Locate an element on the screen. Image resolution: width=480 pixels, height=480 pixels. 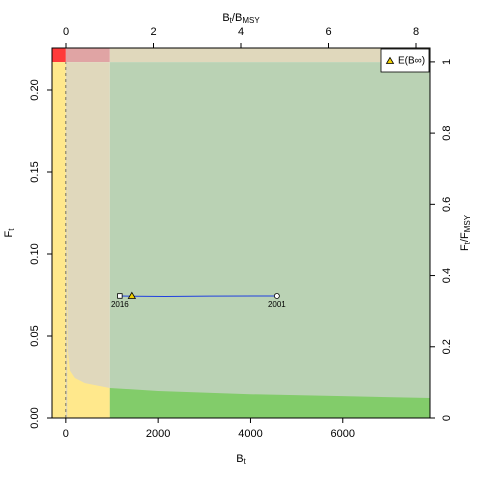
legend-box is located at coordinates (405, 60).